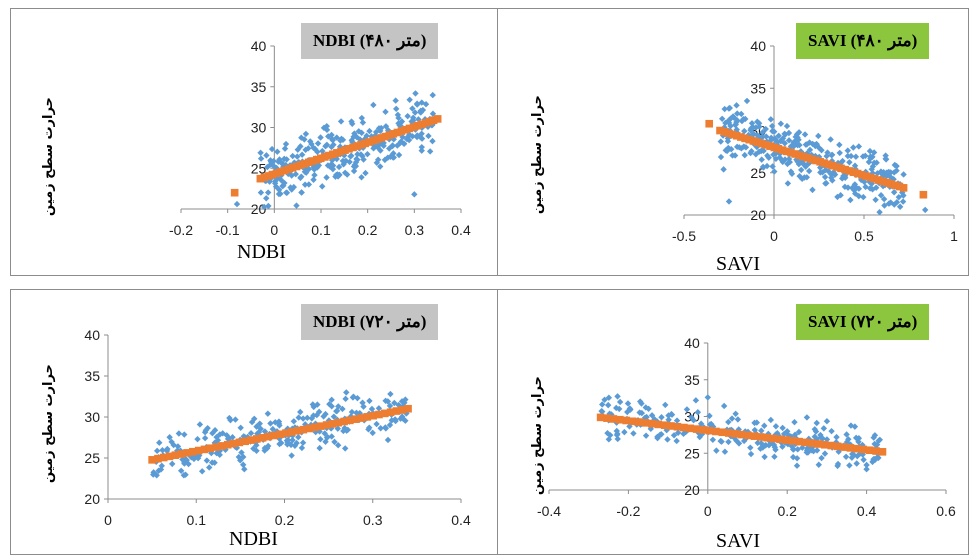 The image size is (974, 559). Describe the element at coordinates (549, 511) in the screenshot. I see `x-tick-label: -0.4` at that location.